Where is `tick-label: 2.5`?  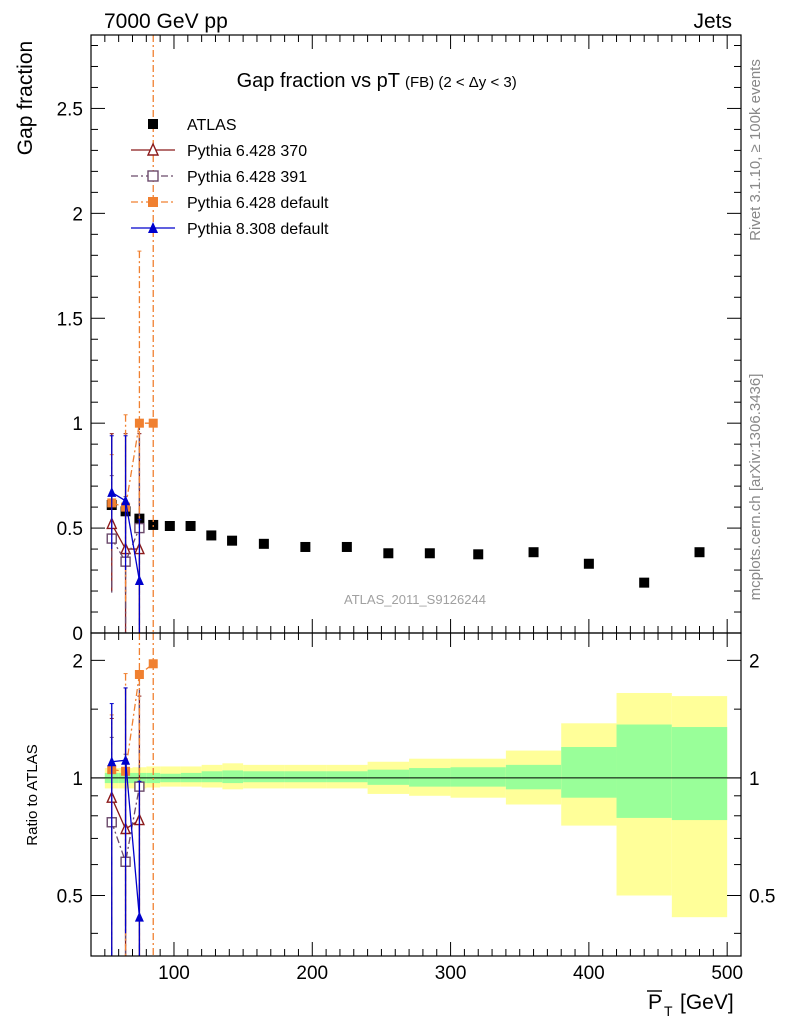 tick-label: 2.5 is located at coordinates (70, 109).